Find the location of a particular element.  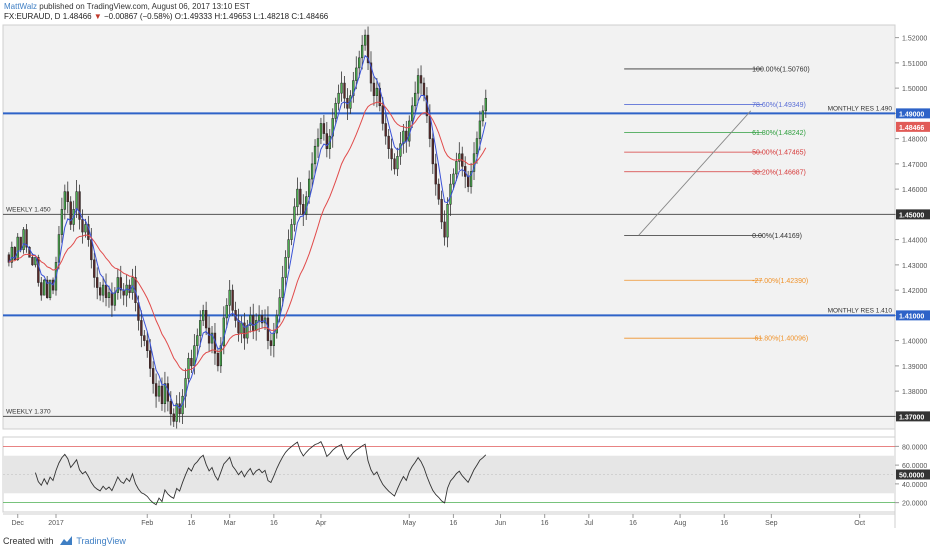

price-tag-label: 1.41000 is located at coordinates (911, 316).